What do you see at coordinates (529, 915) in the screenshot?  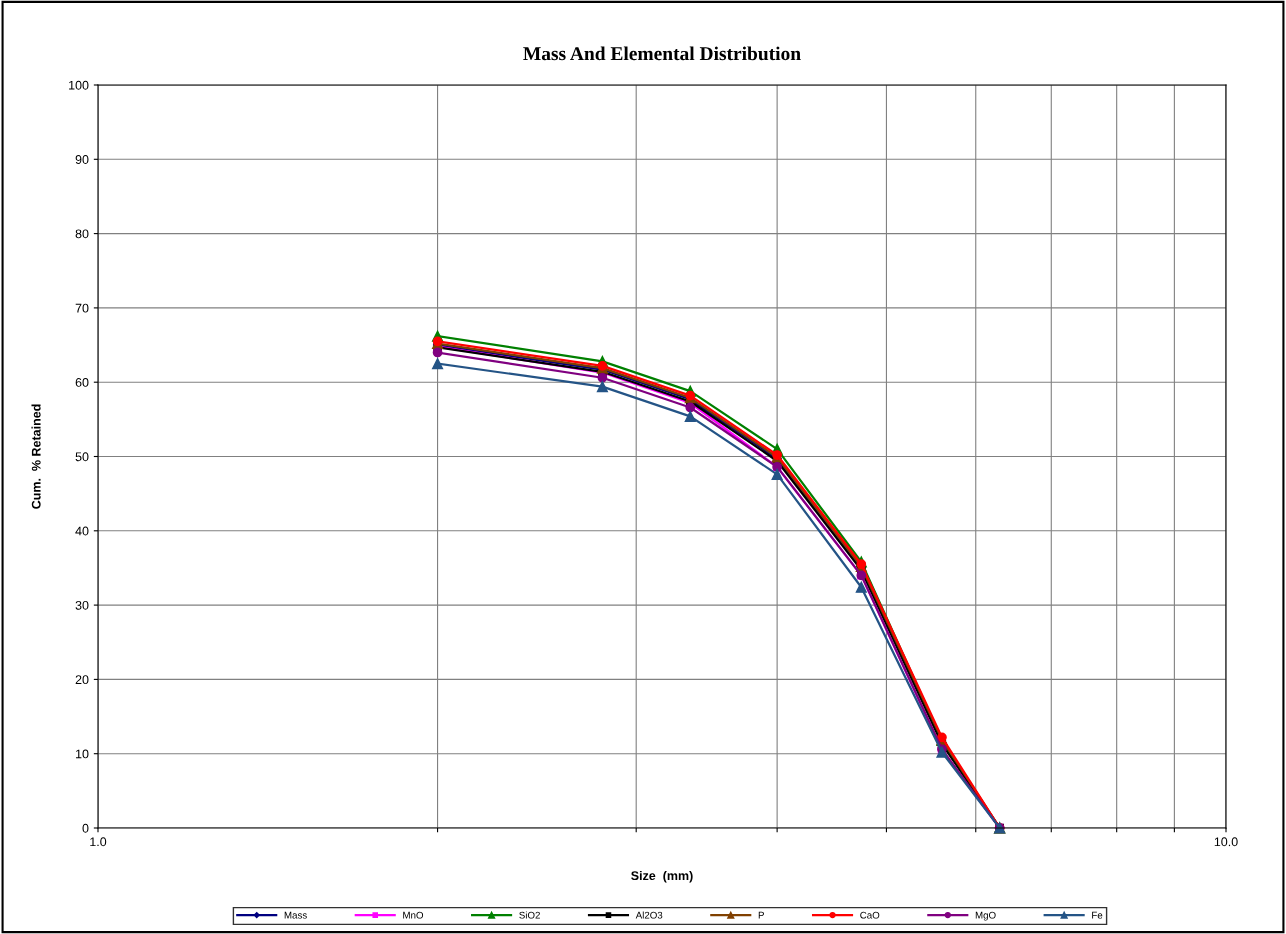 I see `legend-label: SiO2` at bounding box center [529, 915].